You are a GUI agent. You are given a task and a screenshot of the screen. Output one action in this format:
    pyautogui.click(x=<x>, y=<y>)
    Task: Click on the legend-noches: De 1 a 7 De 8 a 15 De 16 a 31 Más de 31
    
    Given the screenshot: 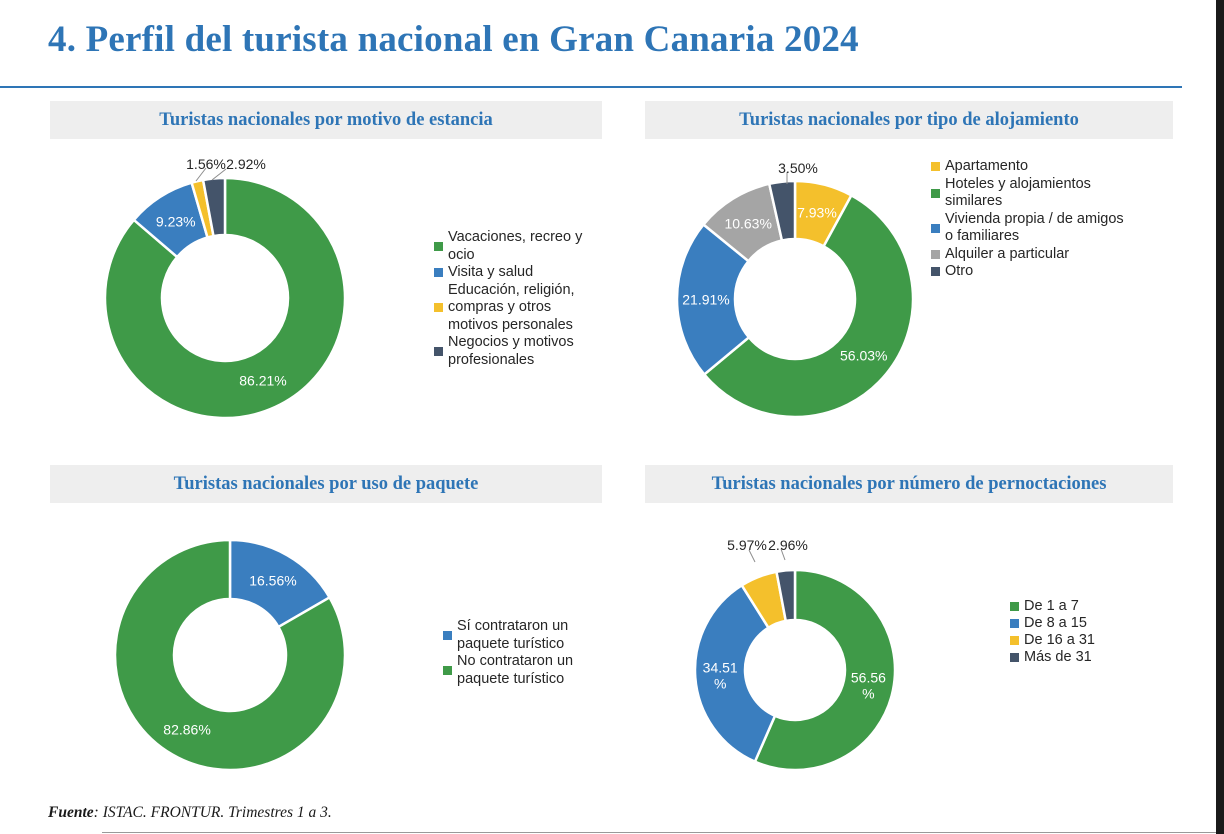 What is the action you would take?
    pyautogui.click(x=1075, y=632)
    